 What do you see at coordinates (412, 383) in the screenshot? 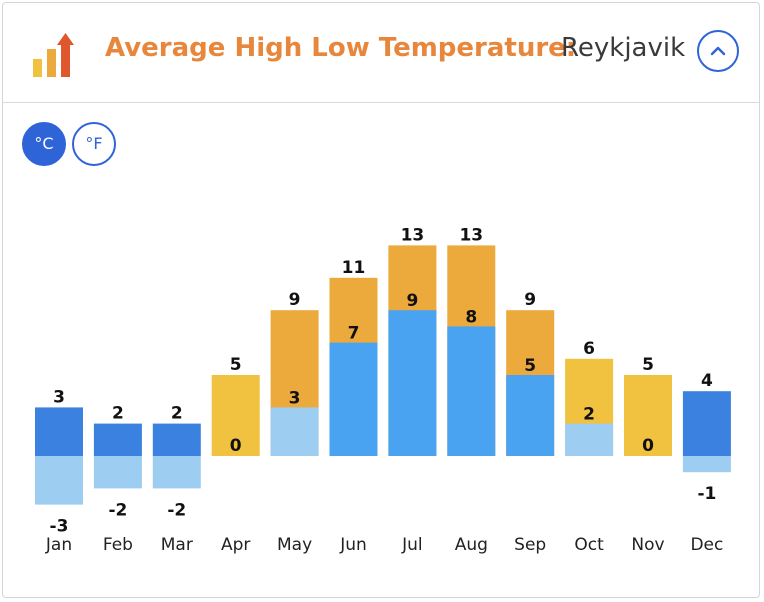
I see `low-bar-jul` at bounding box center [412, 383].